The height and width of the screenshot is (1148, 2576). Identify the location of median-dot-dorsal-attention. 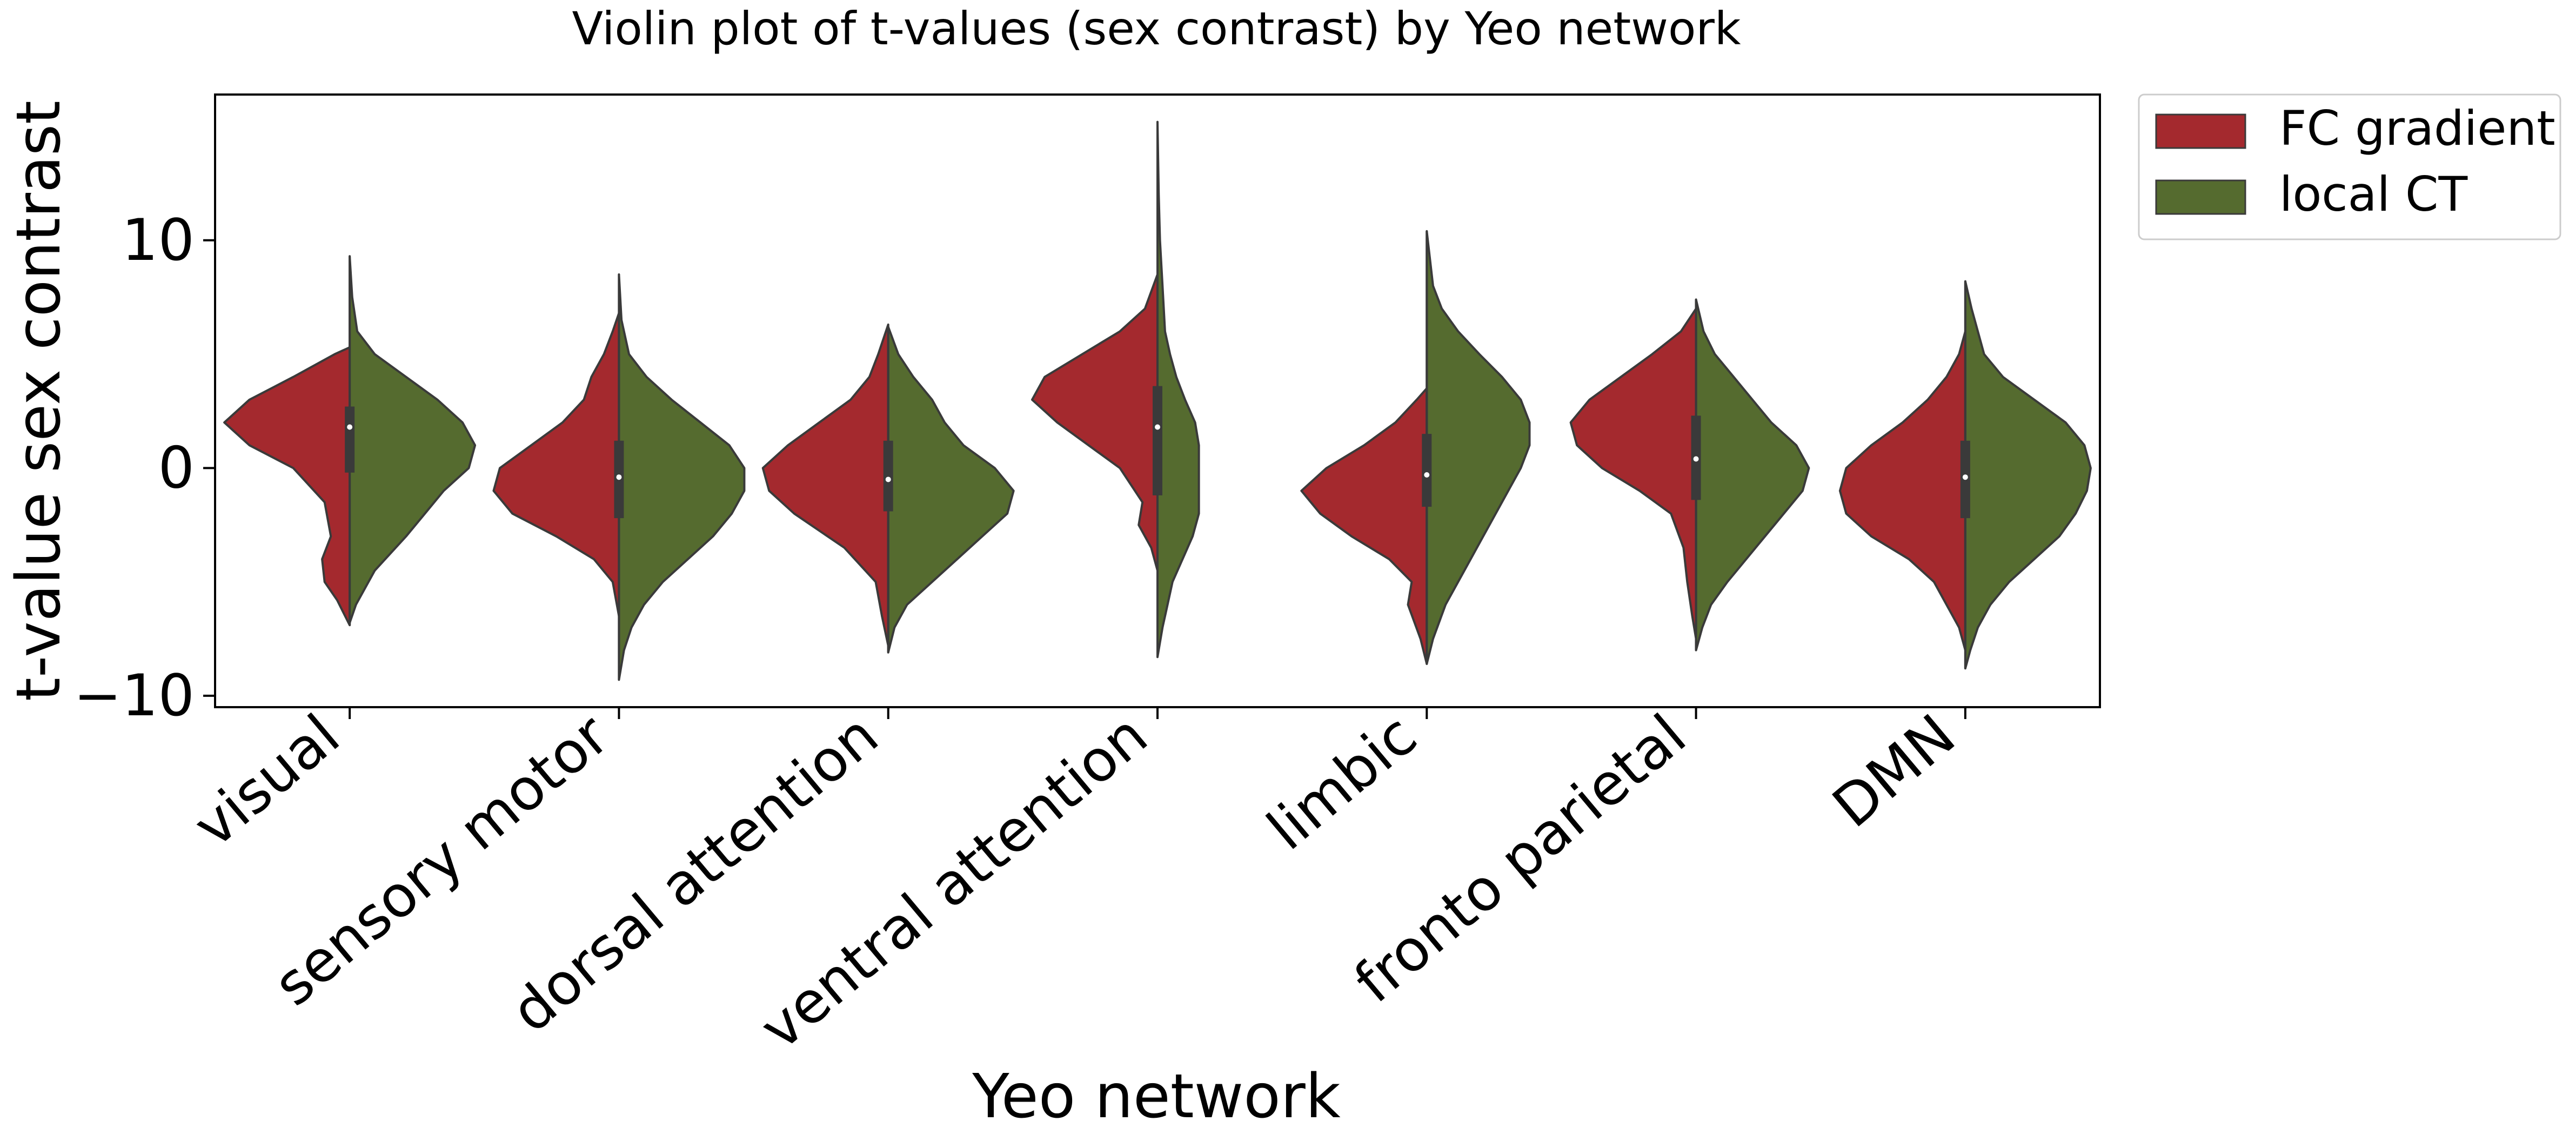
(888, 479).